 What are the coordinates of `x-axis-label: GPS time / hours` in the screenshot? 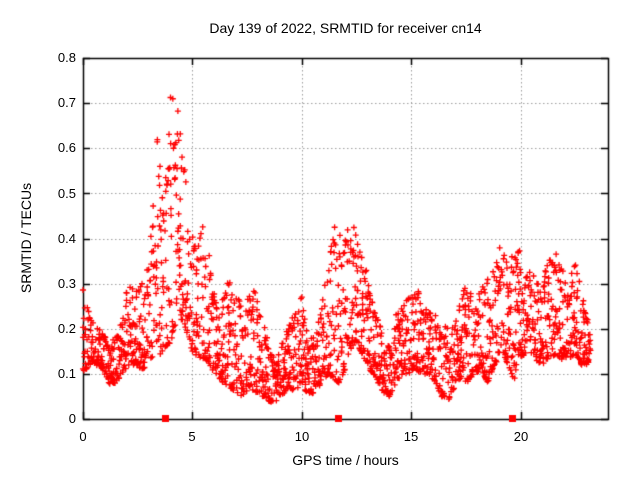 It's located at (345, 460).